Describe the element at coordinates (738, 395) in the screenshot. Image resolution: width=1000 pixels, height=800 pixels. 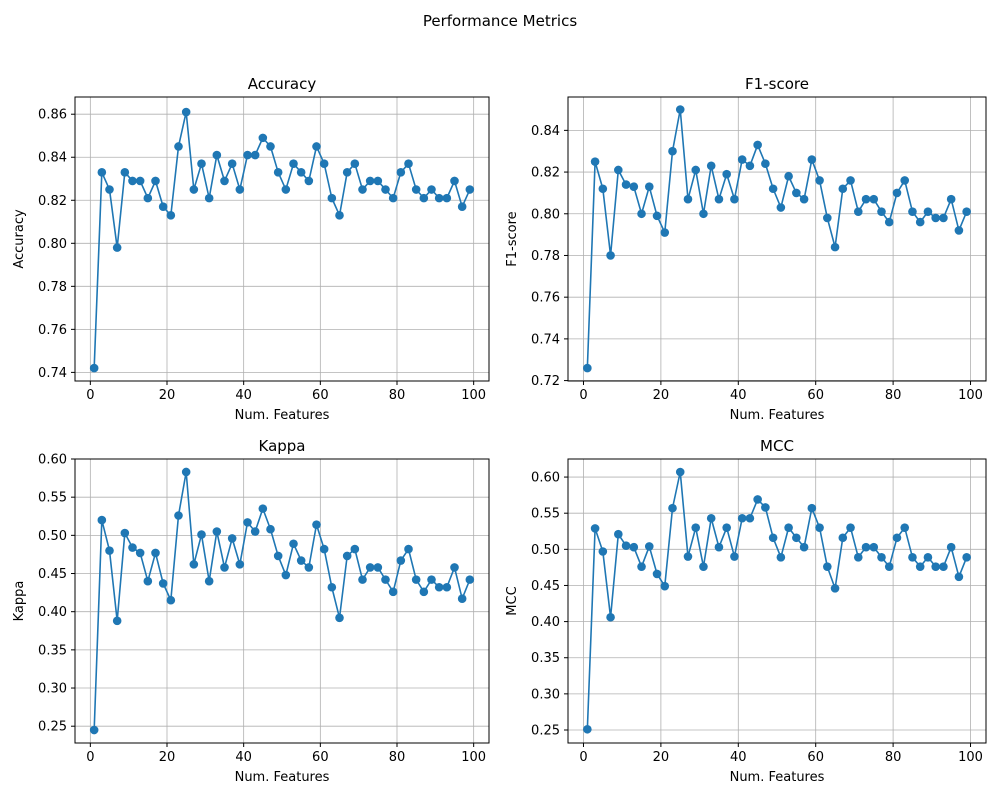
I see `x-tick-label: 40` at that location.